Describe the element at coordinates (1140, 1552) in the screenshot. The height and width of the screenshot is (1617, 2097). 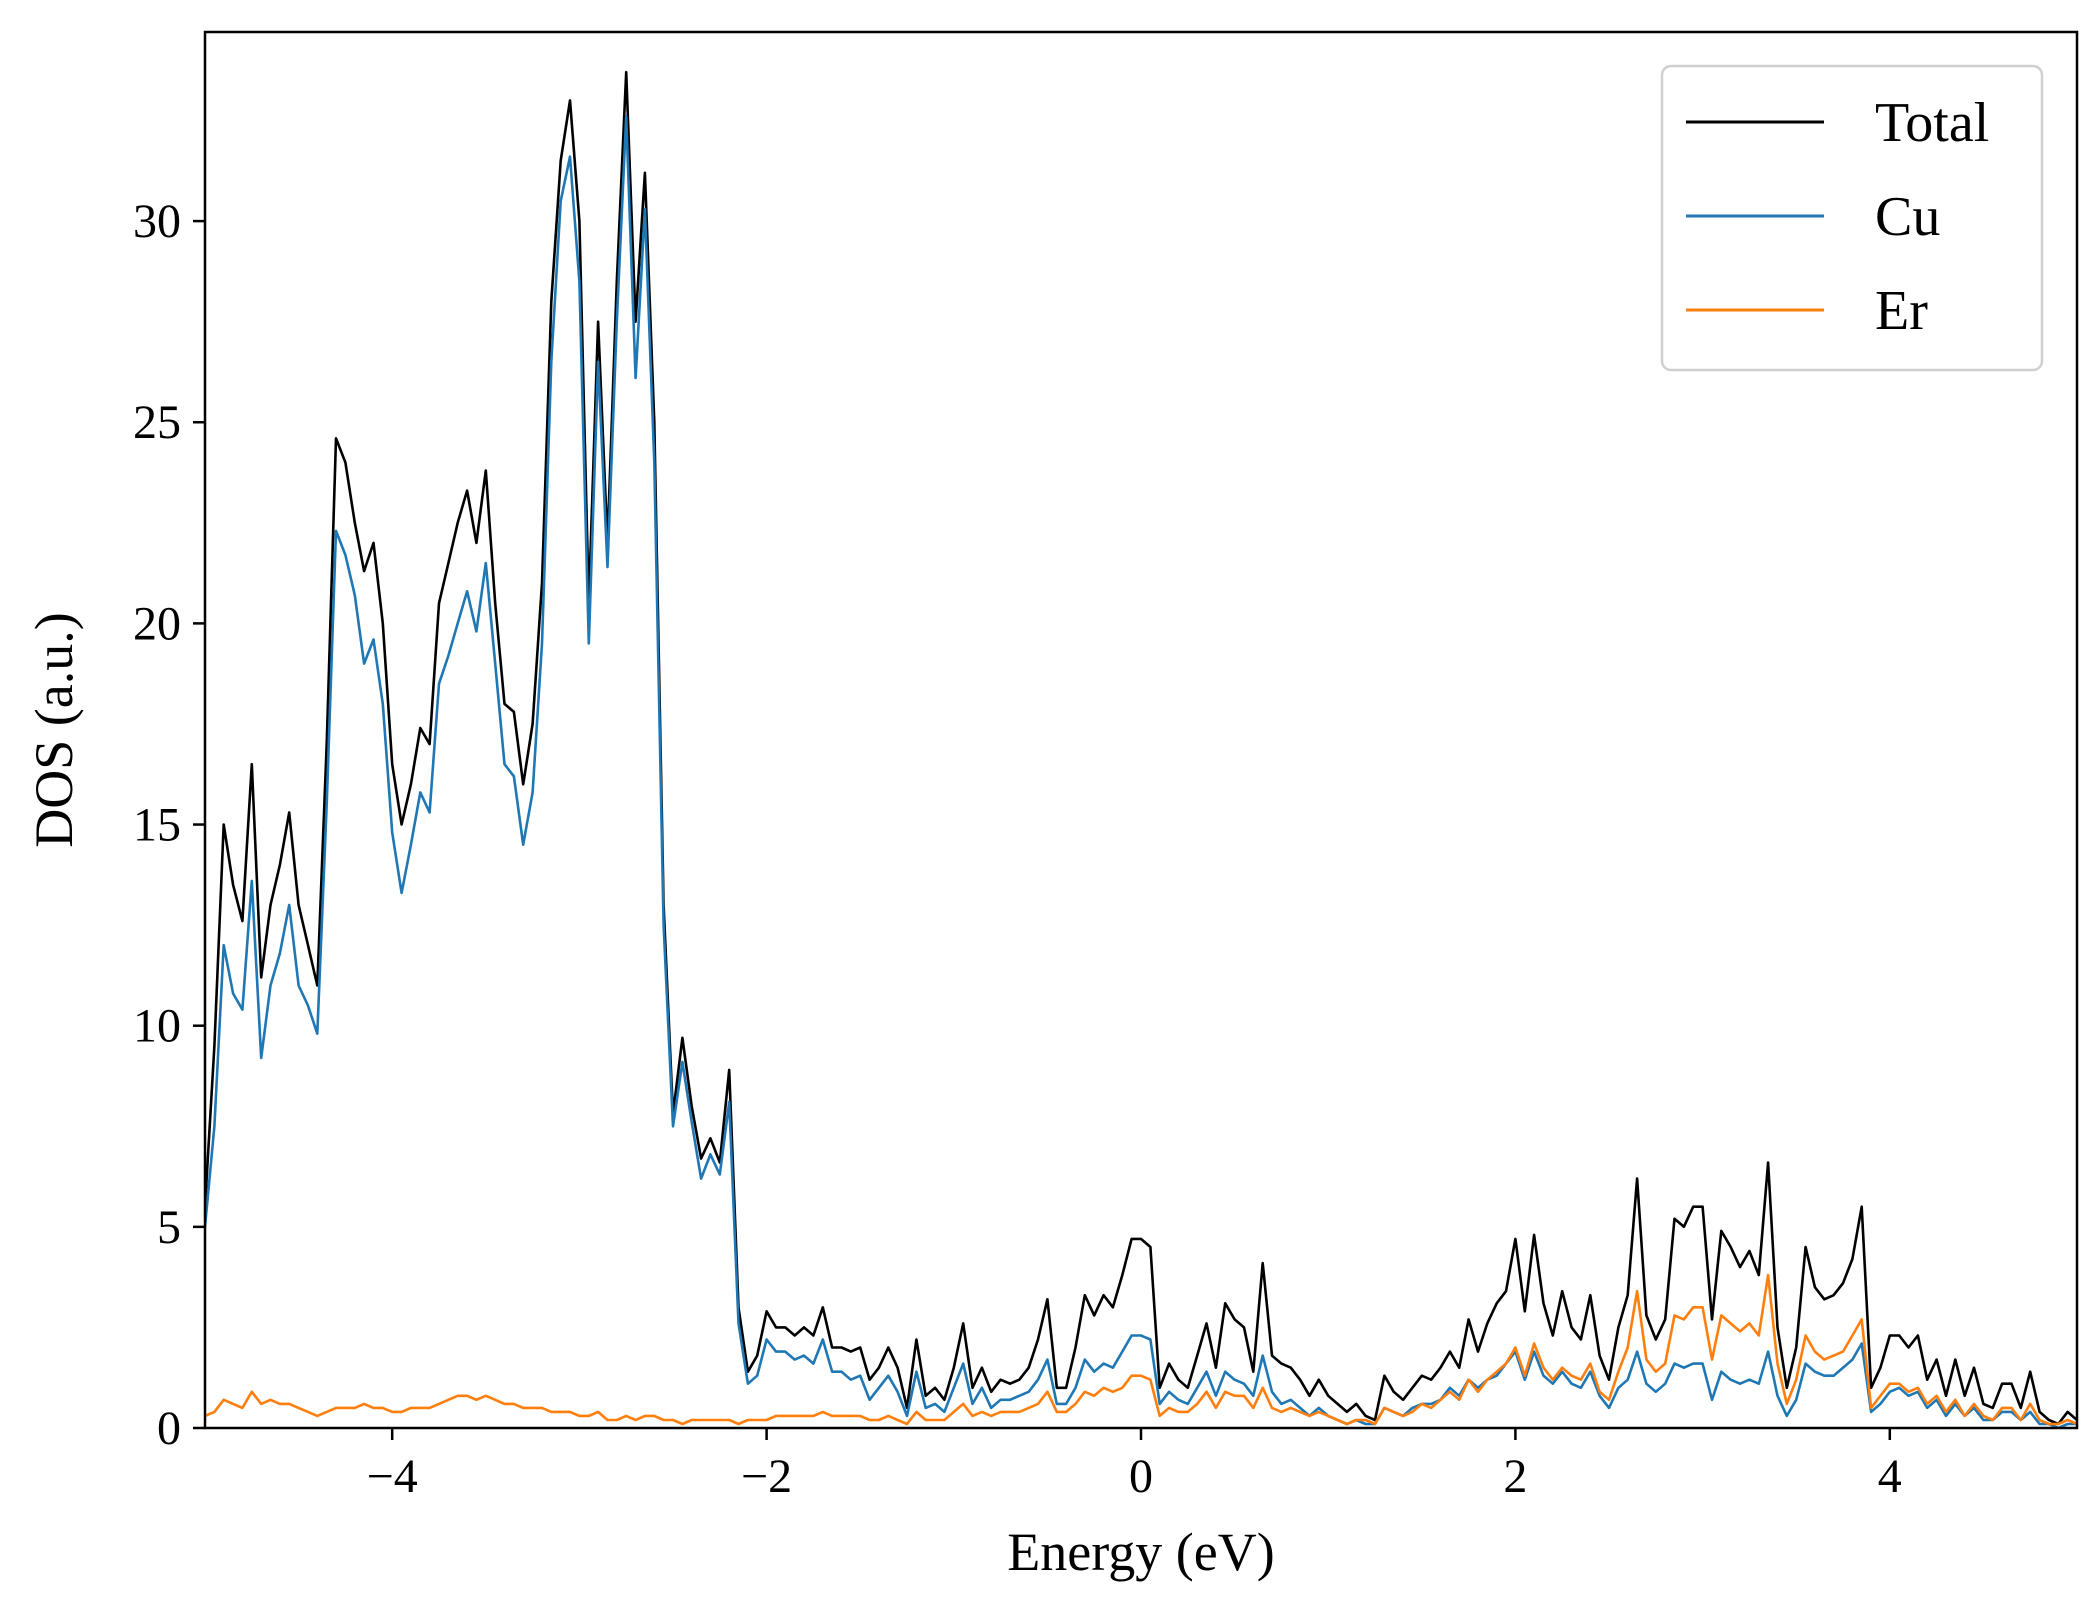
I see `x-axis-label: Energy (eV)` at that location.